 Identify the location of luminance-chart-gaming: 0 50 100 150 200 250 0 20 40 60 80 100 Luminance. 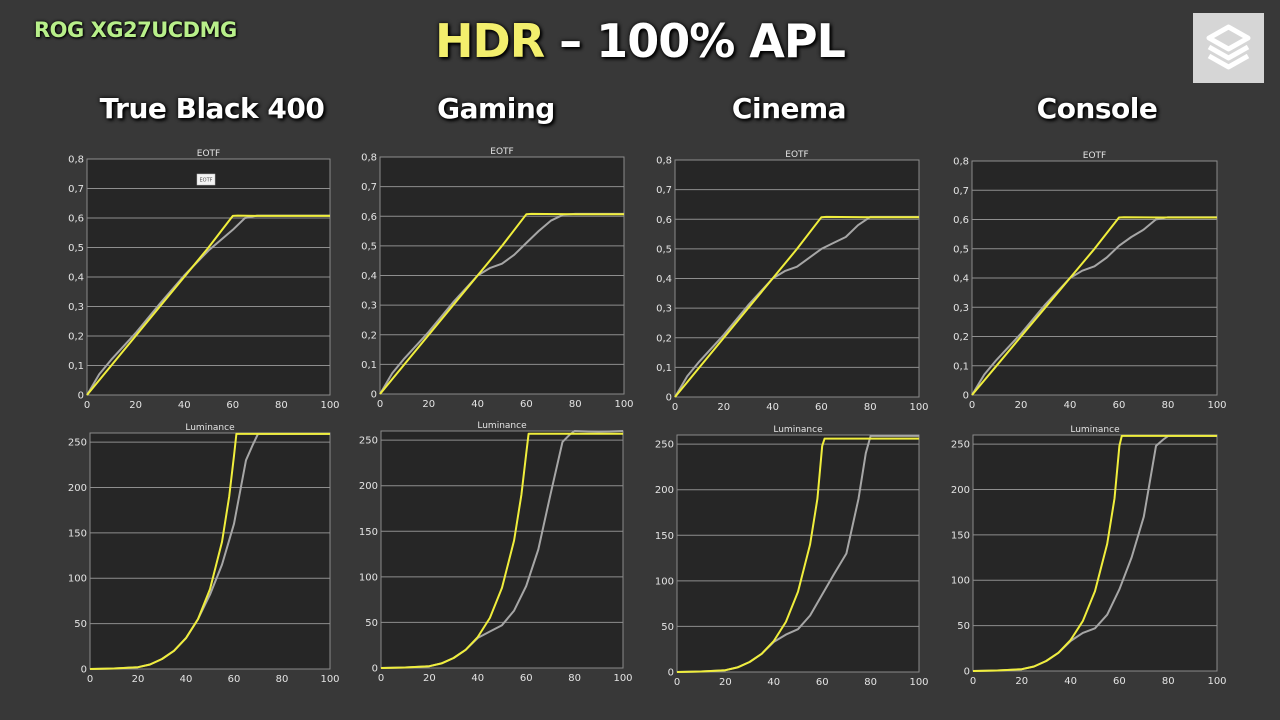
(496, 552).